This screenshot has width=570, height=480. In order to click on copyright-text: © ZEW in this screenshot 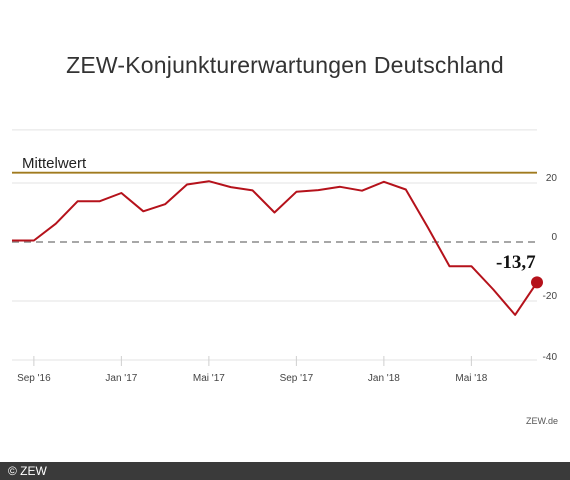, I will do `click(27, 471)`.